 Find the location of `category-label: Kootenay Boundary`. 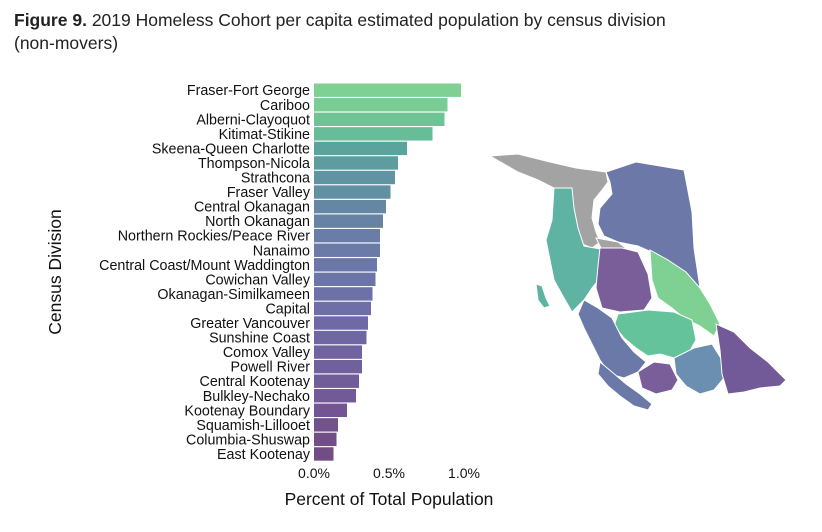

category-label: Kootenay Boundary is located at coordinates (247, 411).